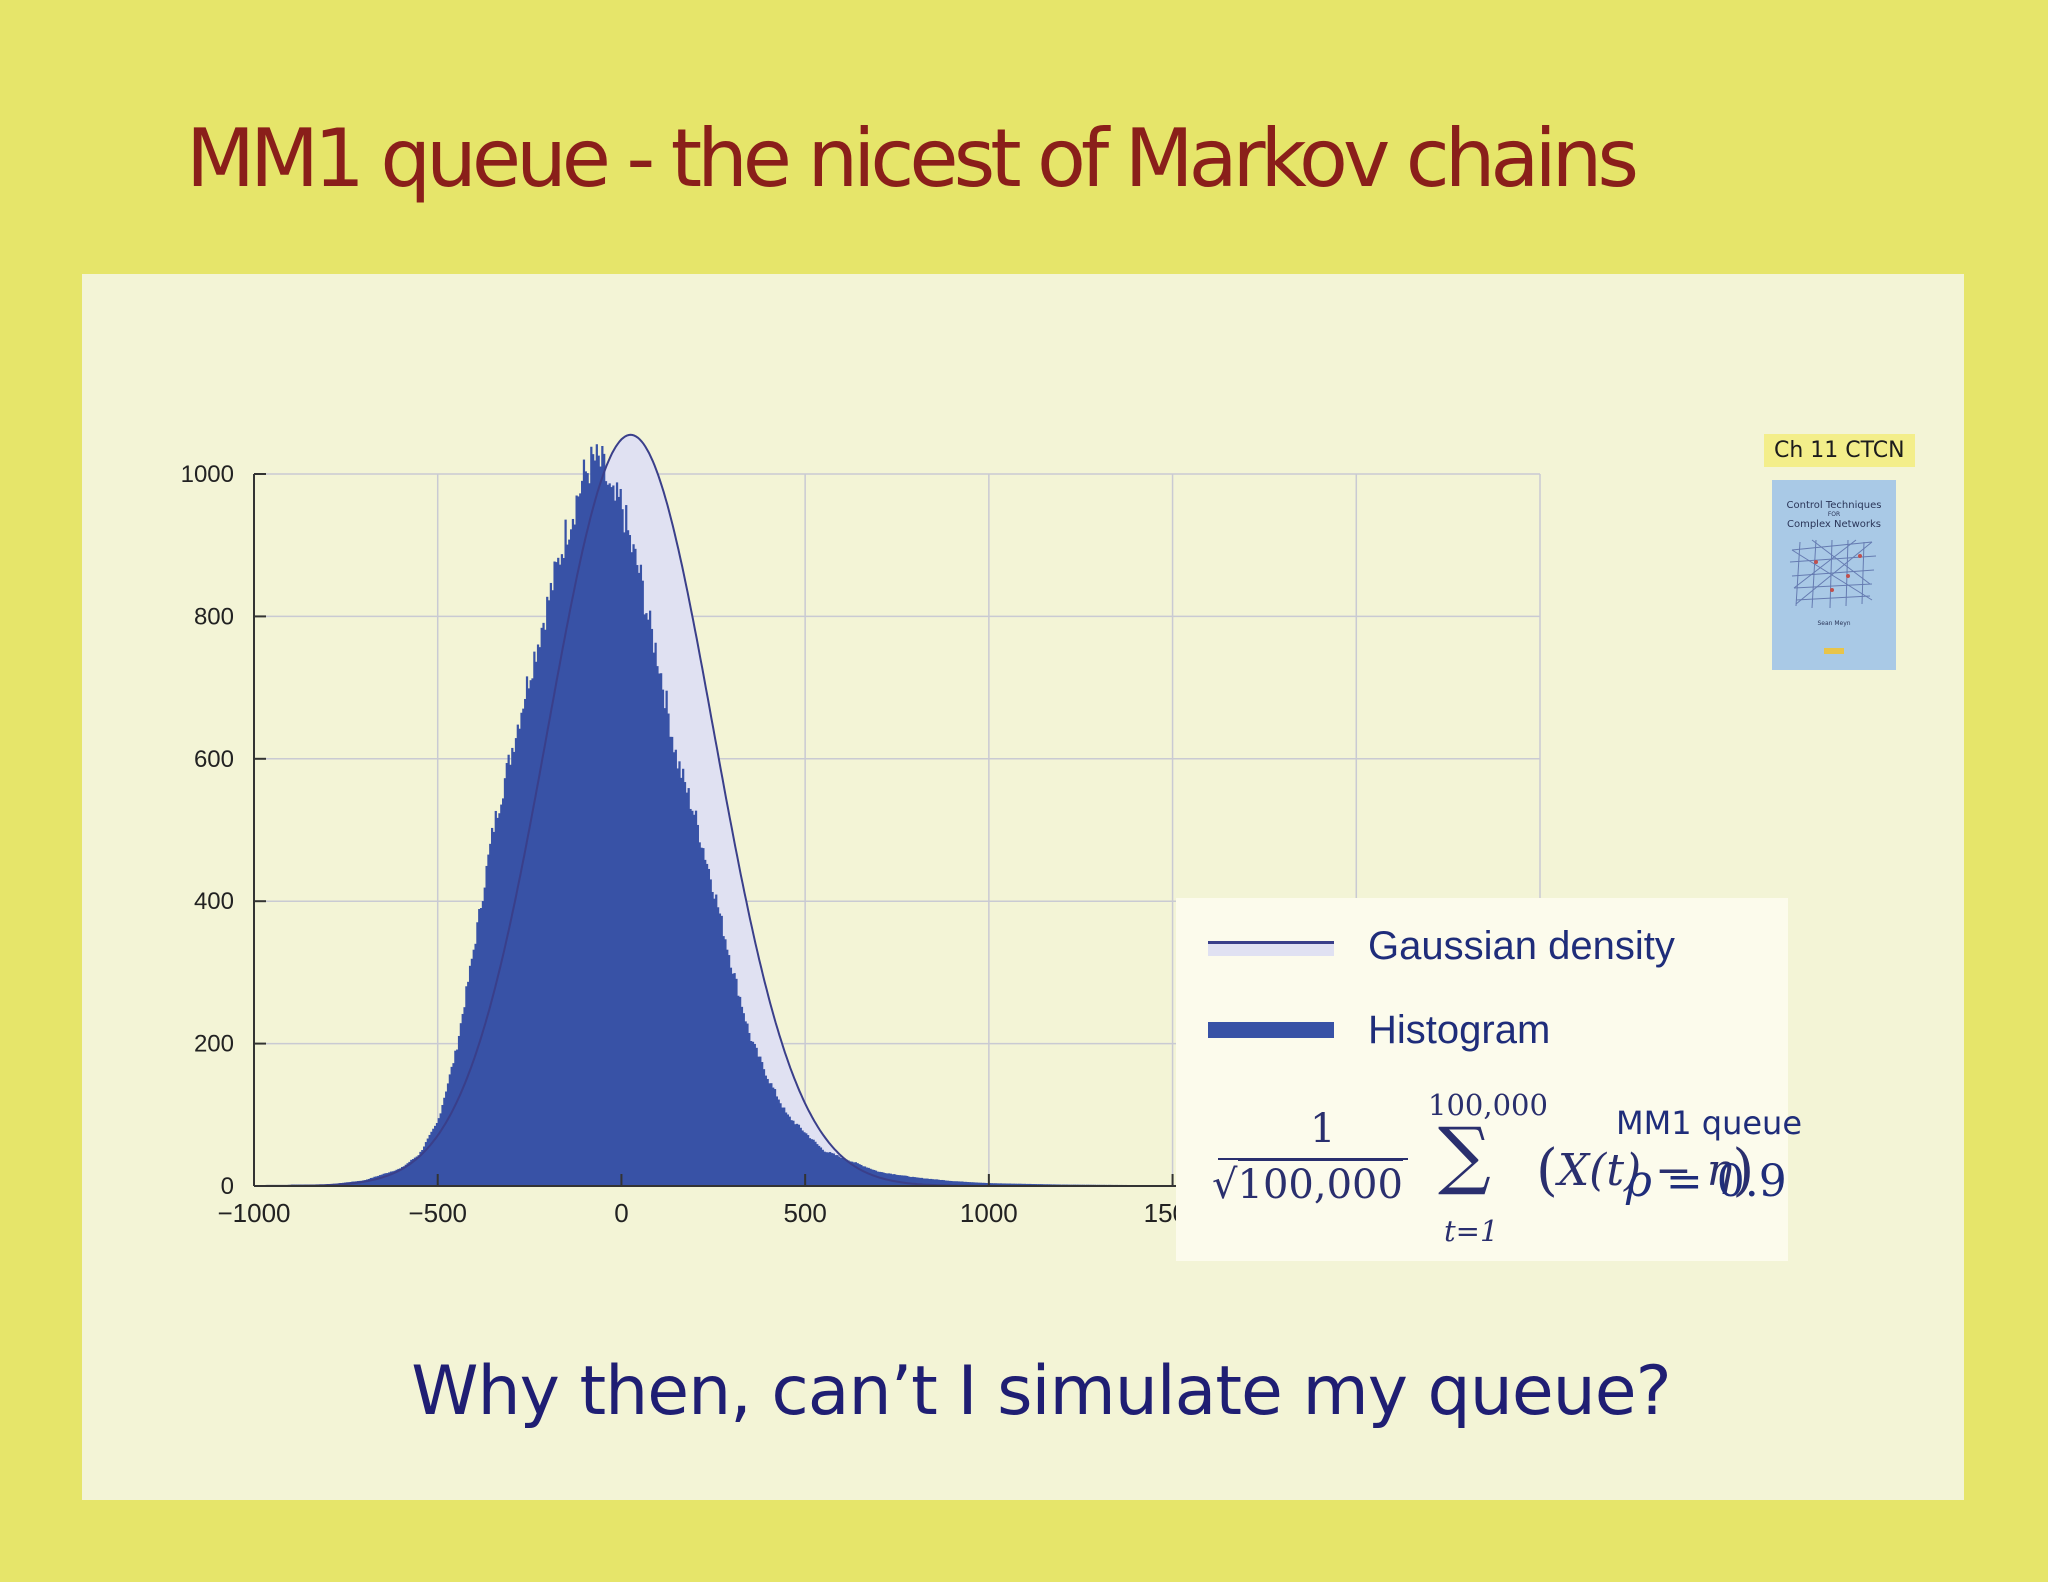 Image resolution: width=2048 pixels, height=1582 pixels. Describe the element at coordinates (214, 901) in the screenshot. I see `y-tick-label: 400` at that location.